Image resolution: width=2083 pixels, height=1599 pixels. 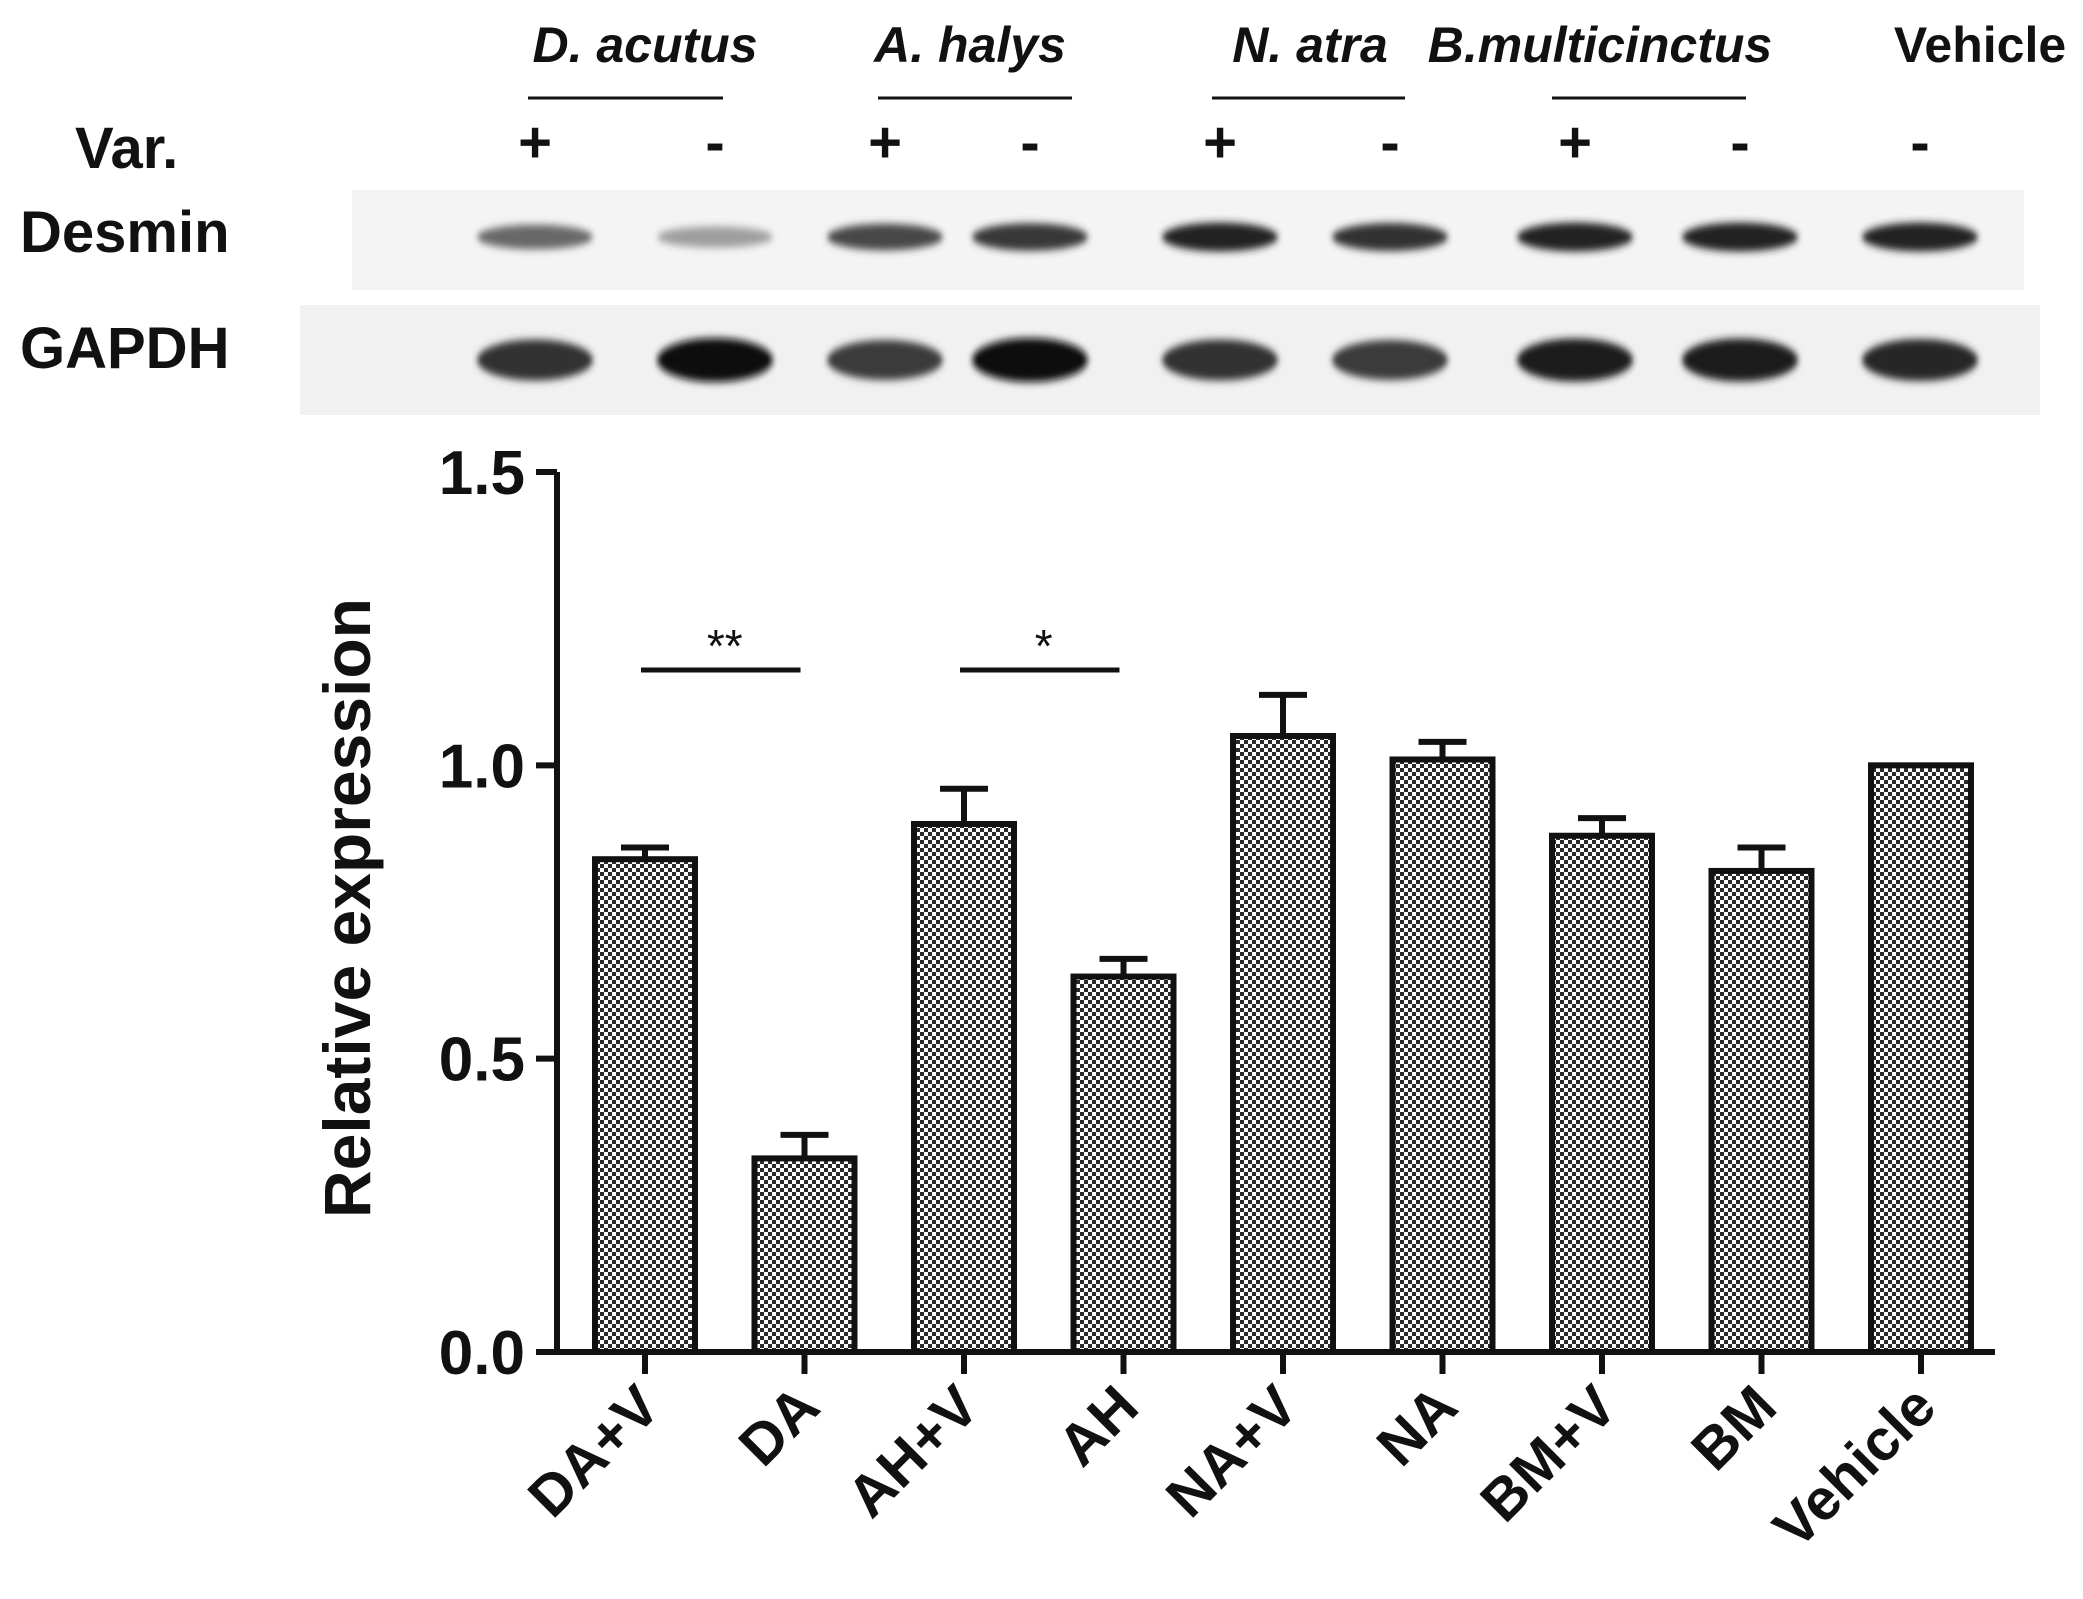 What do you see at coordinates (1980, 45) in the screenshot?
I see `blot-group-label: Vehicle` at bounding box center [1980, 45].